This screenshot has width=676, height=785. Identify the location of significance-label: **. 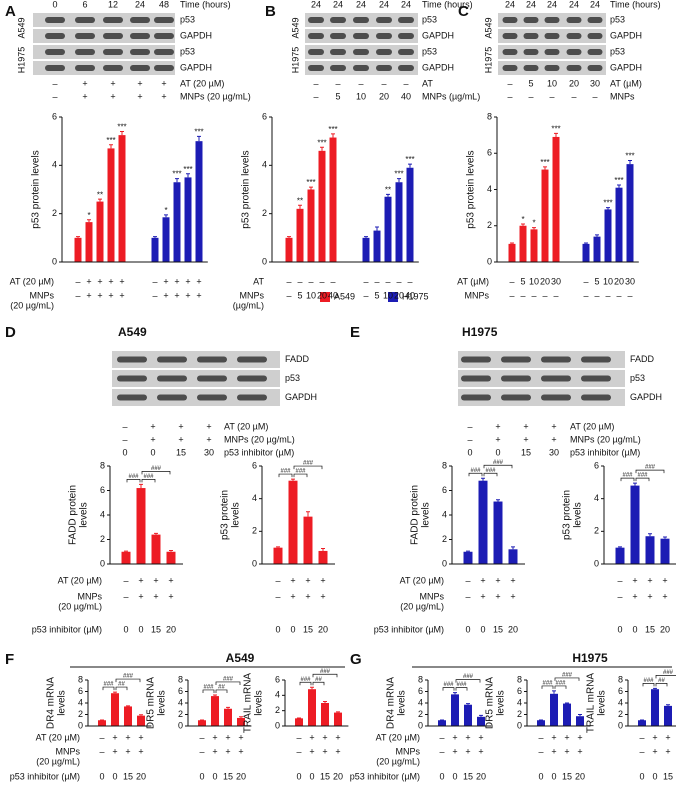
(388, 189).